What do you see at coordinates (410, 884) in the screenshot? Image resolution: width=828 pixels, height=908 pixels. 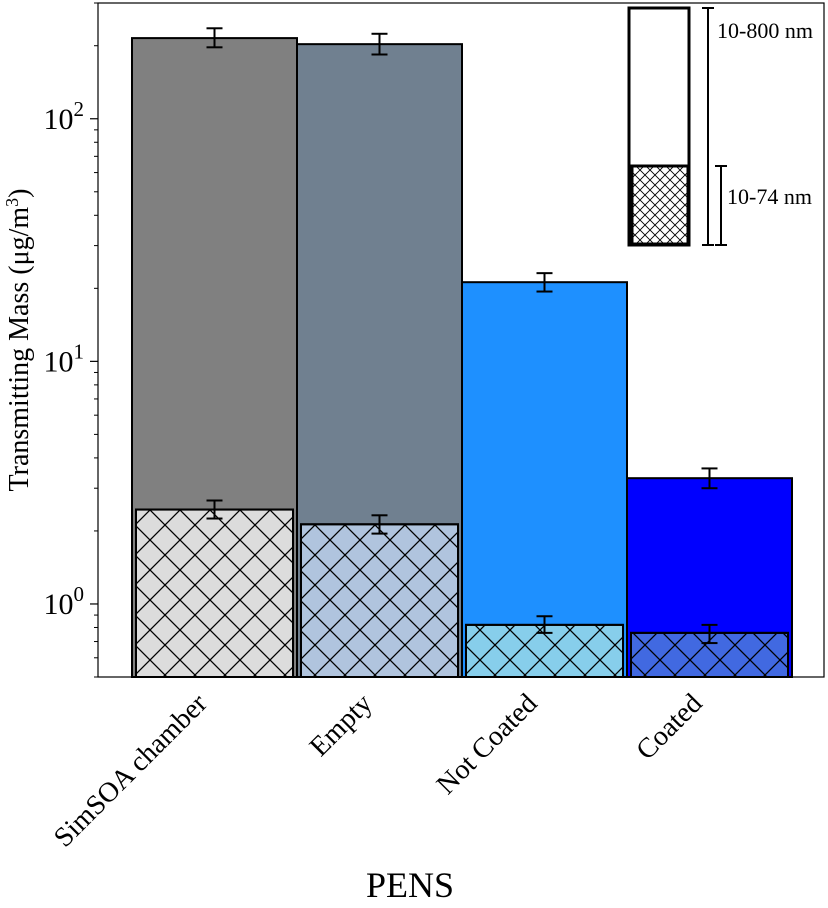 I see `x-axis-label: PENS` at bounding box center [410, 884].